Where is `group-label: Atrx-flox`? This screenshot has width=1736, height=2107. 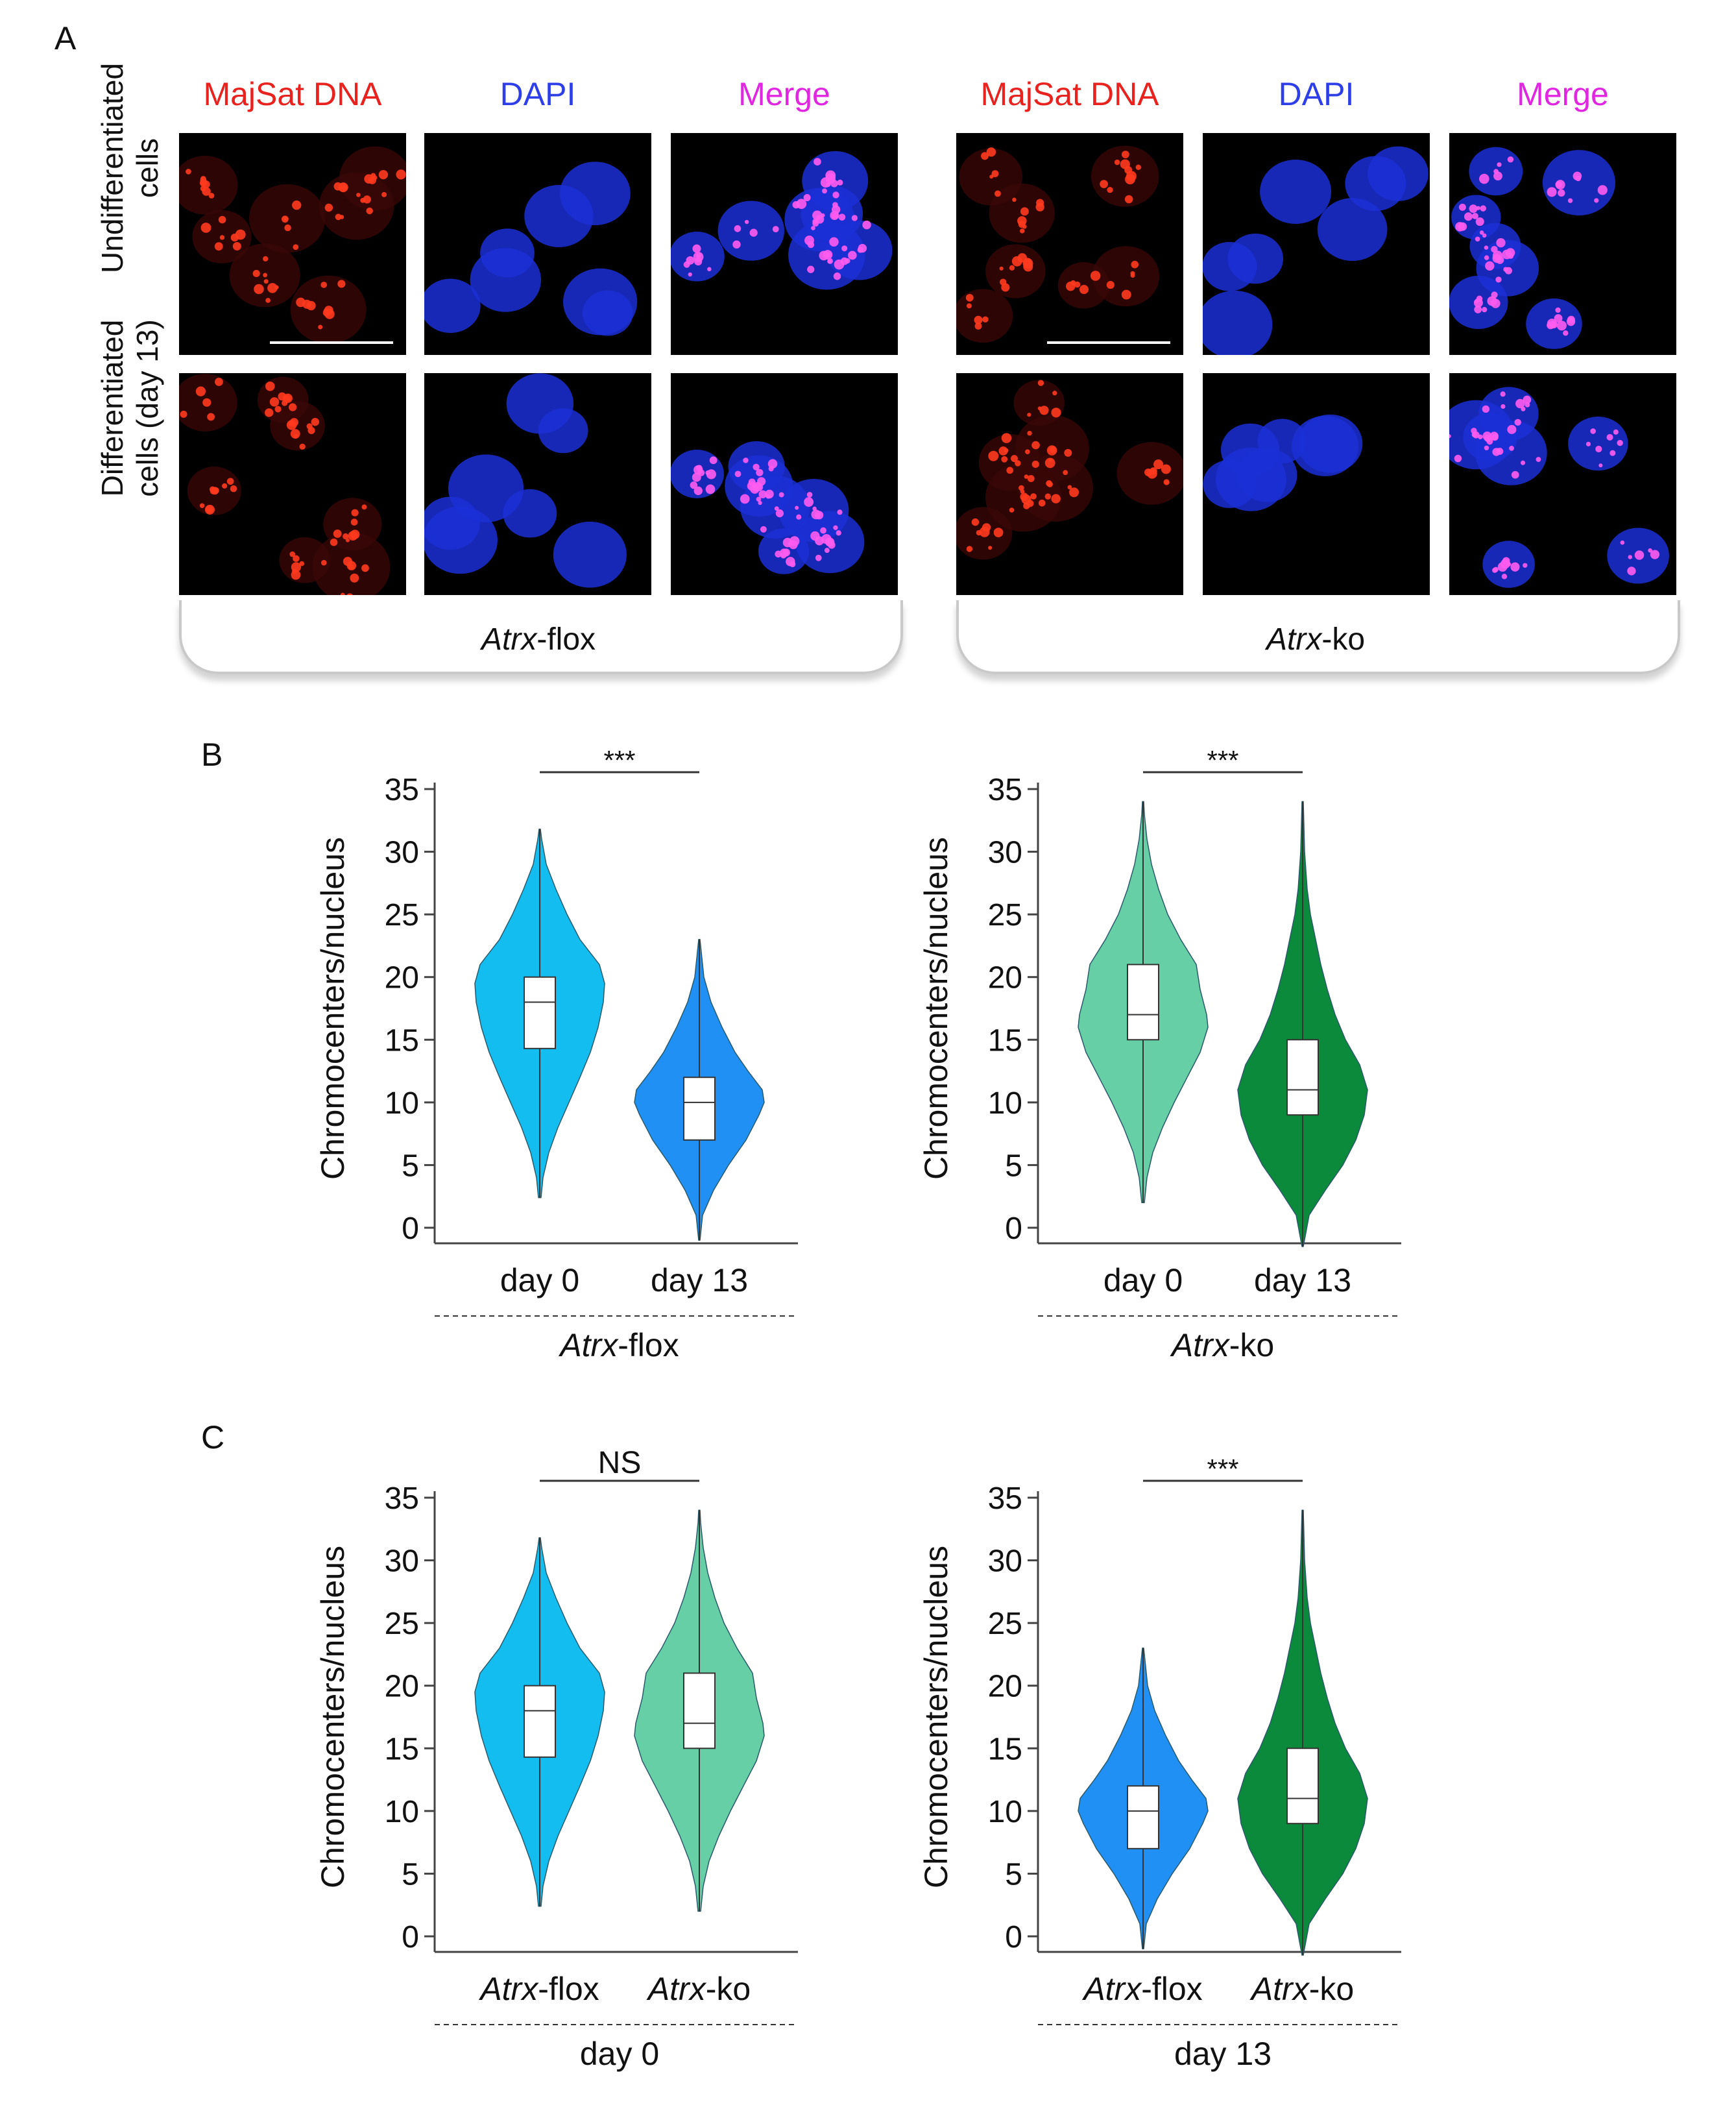
group-label: Atrx-flox is located at coordinates (618, 1345).